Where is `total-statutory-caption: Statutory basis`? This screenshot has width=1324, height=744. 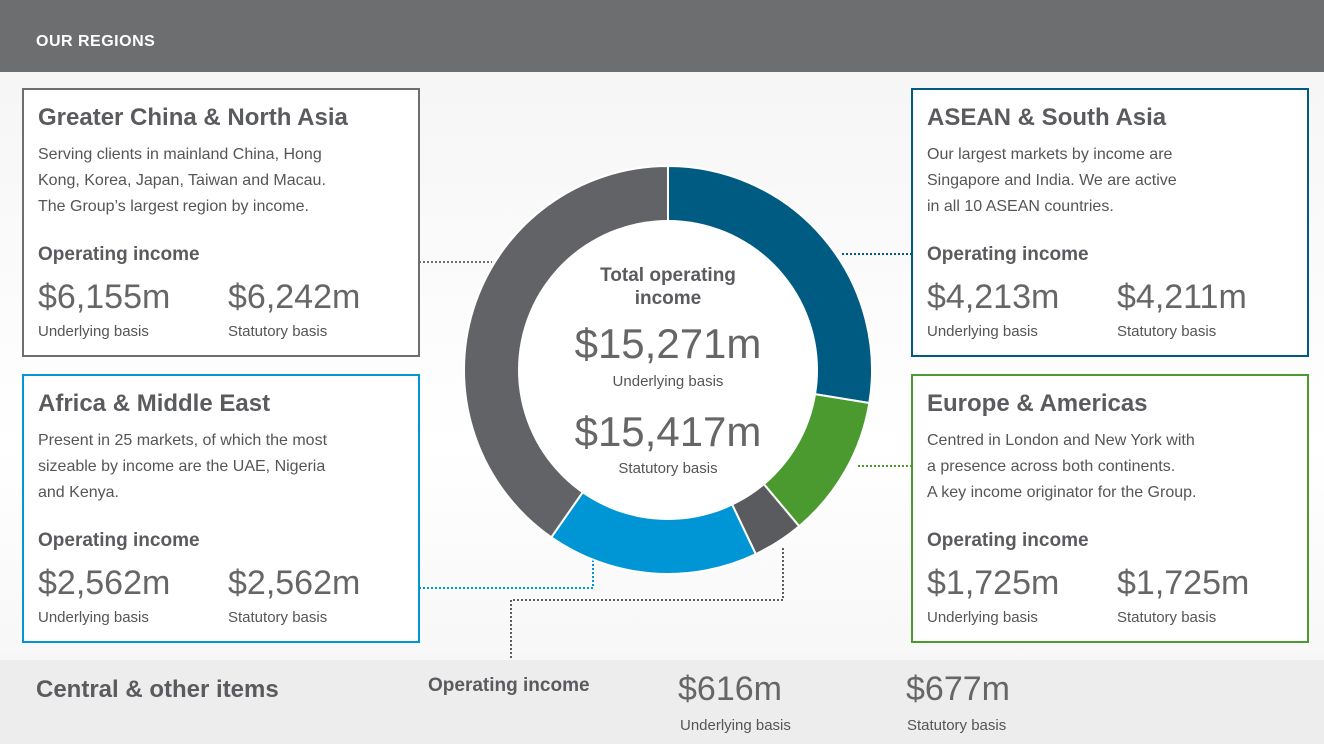 total-statutory-caption: Statutory basis is located at coordinates (667, 468).